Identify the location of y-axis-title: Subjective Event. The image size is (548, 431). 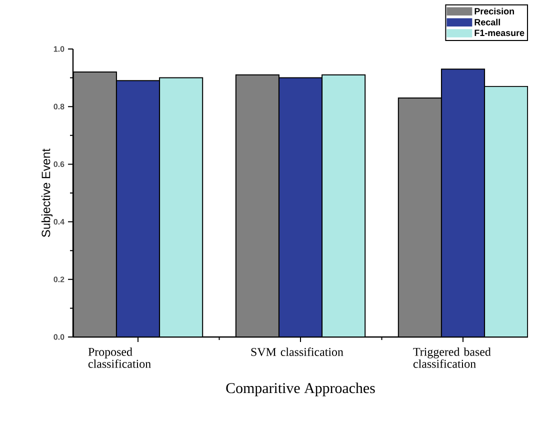
(47, 192).